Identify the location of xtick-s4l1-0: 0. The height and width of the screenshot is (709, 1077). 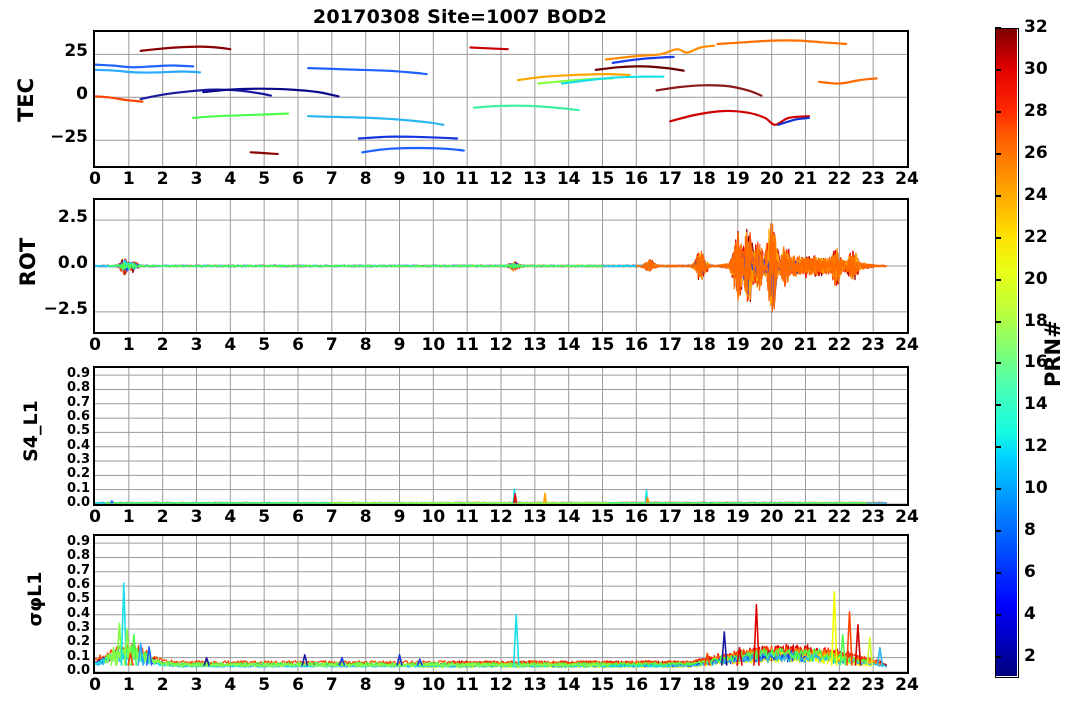
(95, 517).